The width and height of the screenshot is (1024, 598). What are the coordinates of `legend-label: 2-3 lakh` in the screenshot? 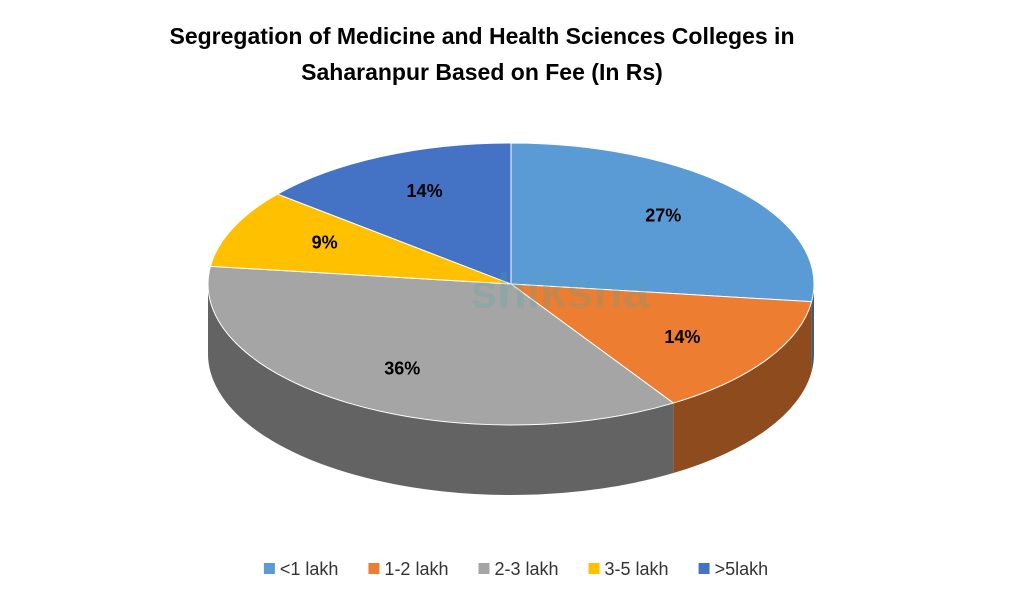 It's located at (526, 569).